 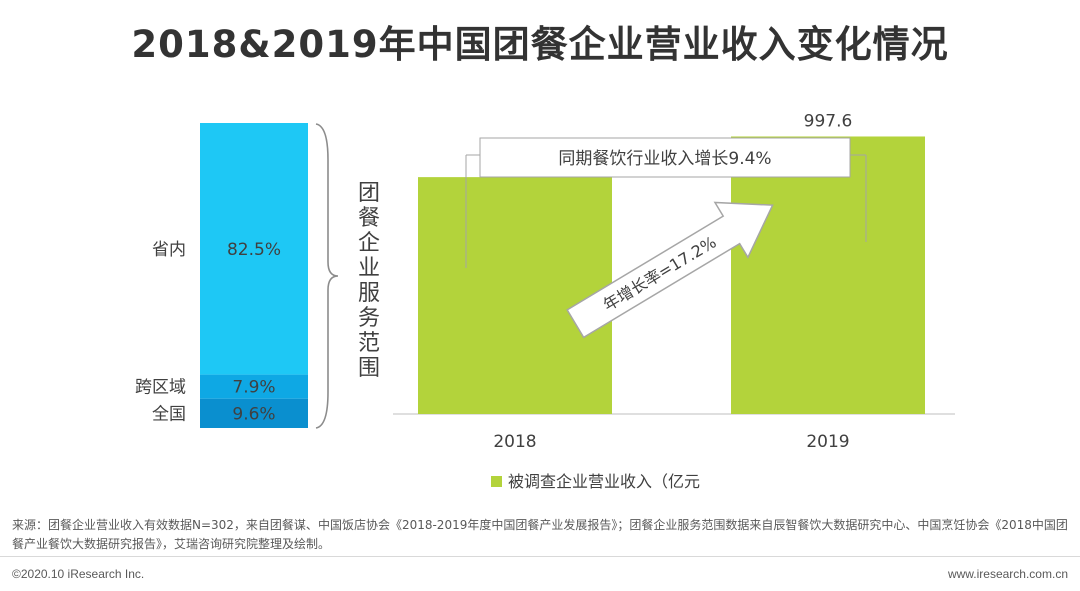 I want to click on legend-label: 被调查企业营业收入（亿元, so click(x=604, y=481).